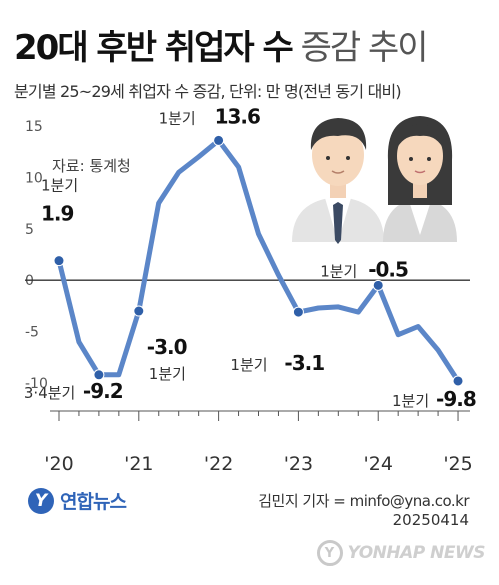 The image size is (499, 585). I want to click on chart-subtitle: 분기별 25~29세 취업자 수 증감, 단위: 만 명(전년 동기 대비), so click(208, 91).